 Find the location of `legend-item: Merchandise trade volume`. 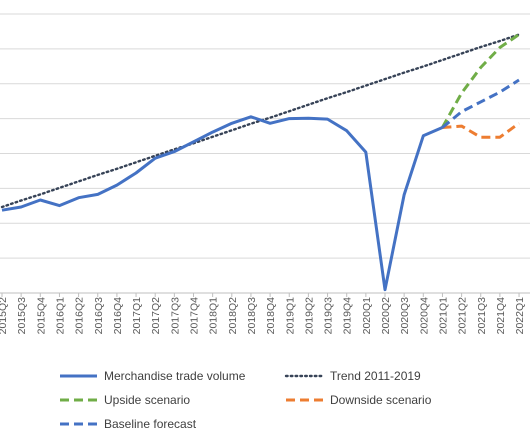

legend-item: Merchandise trade volume is located at coordinates (153, 376).